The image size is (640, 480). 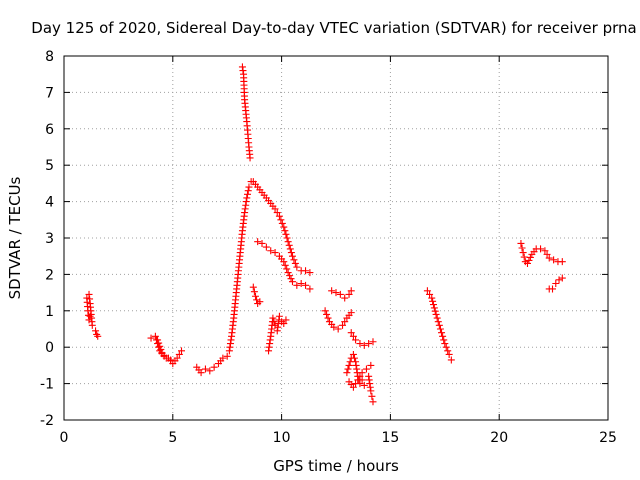 I want to click on x-tick-label: 20, so click(x=499, y=438).